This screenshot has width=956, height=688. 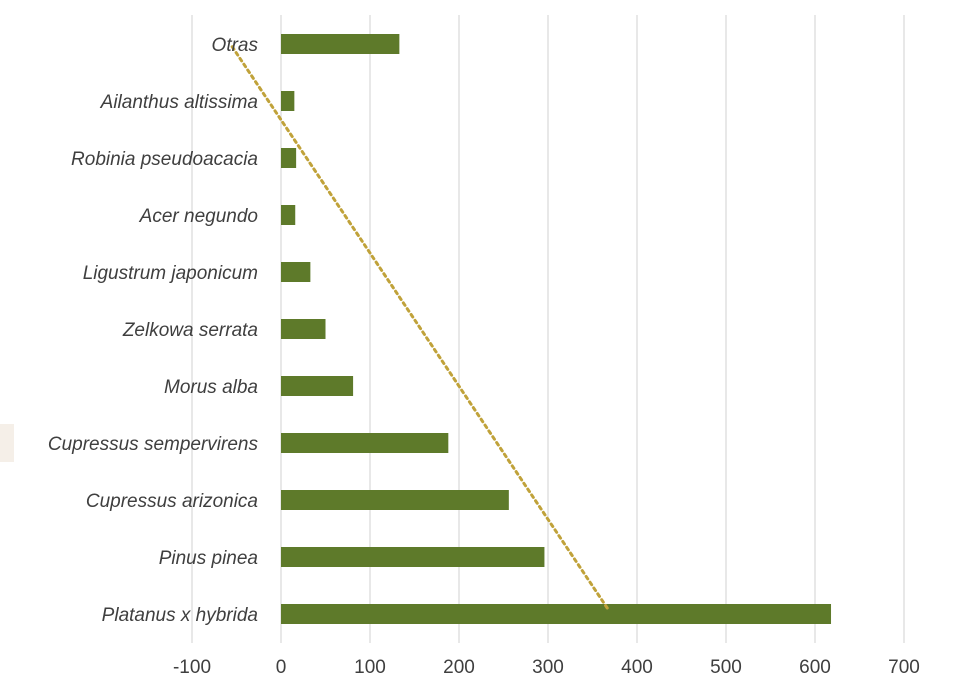 I want to click on x-tick-label-200: 200, so click(x=459, y=667).